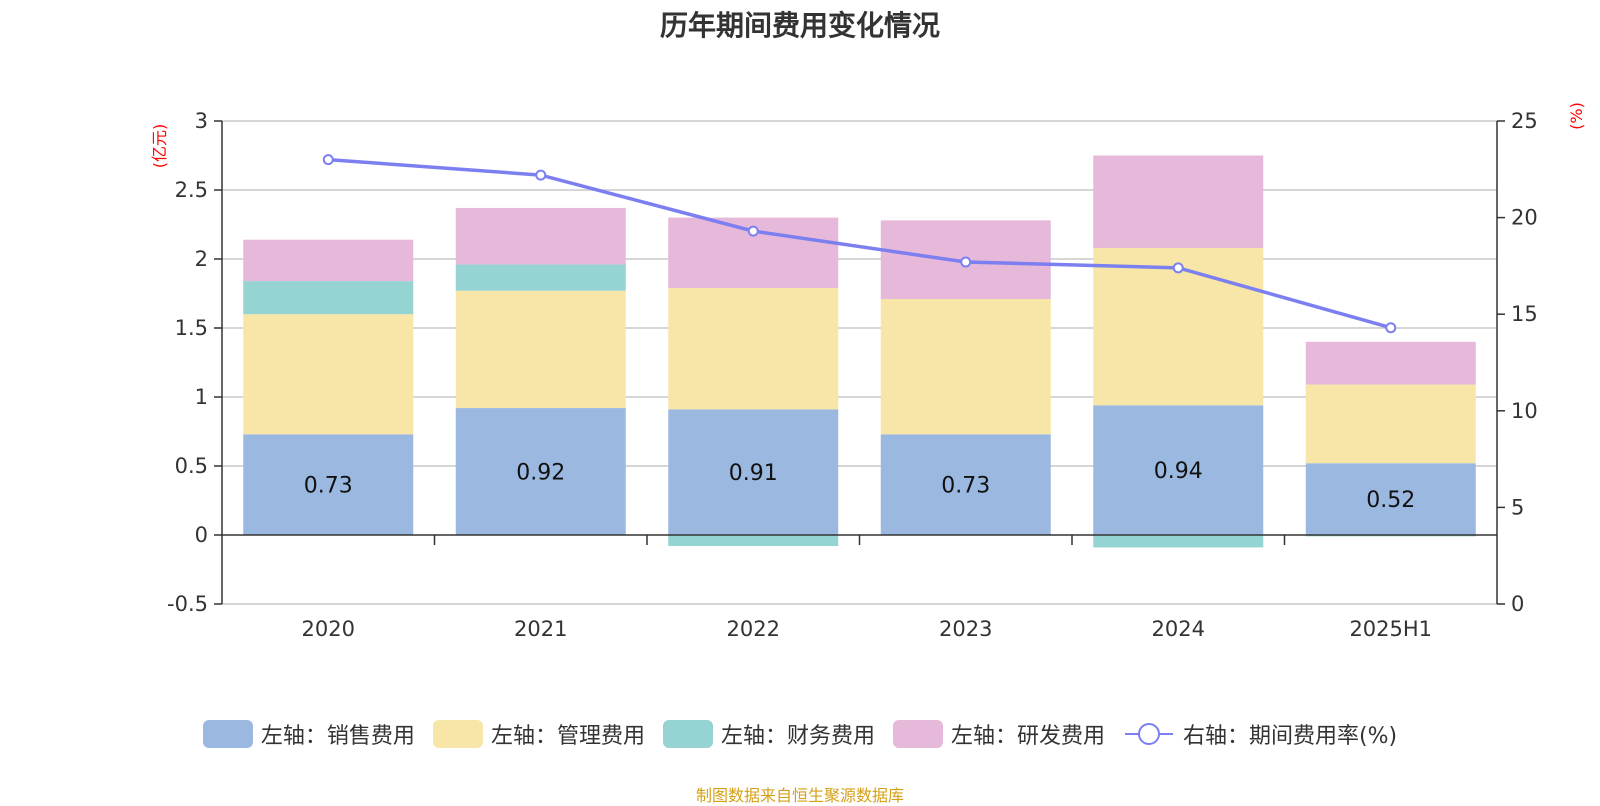 The width and height of the screenshot is (1600, 806). I want to click on rate-line, so click(860, 243).